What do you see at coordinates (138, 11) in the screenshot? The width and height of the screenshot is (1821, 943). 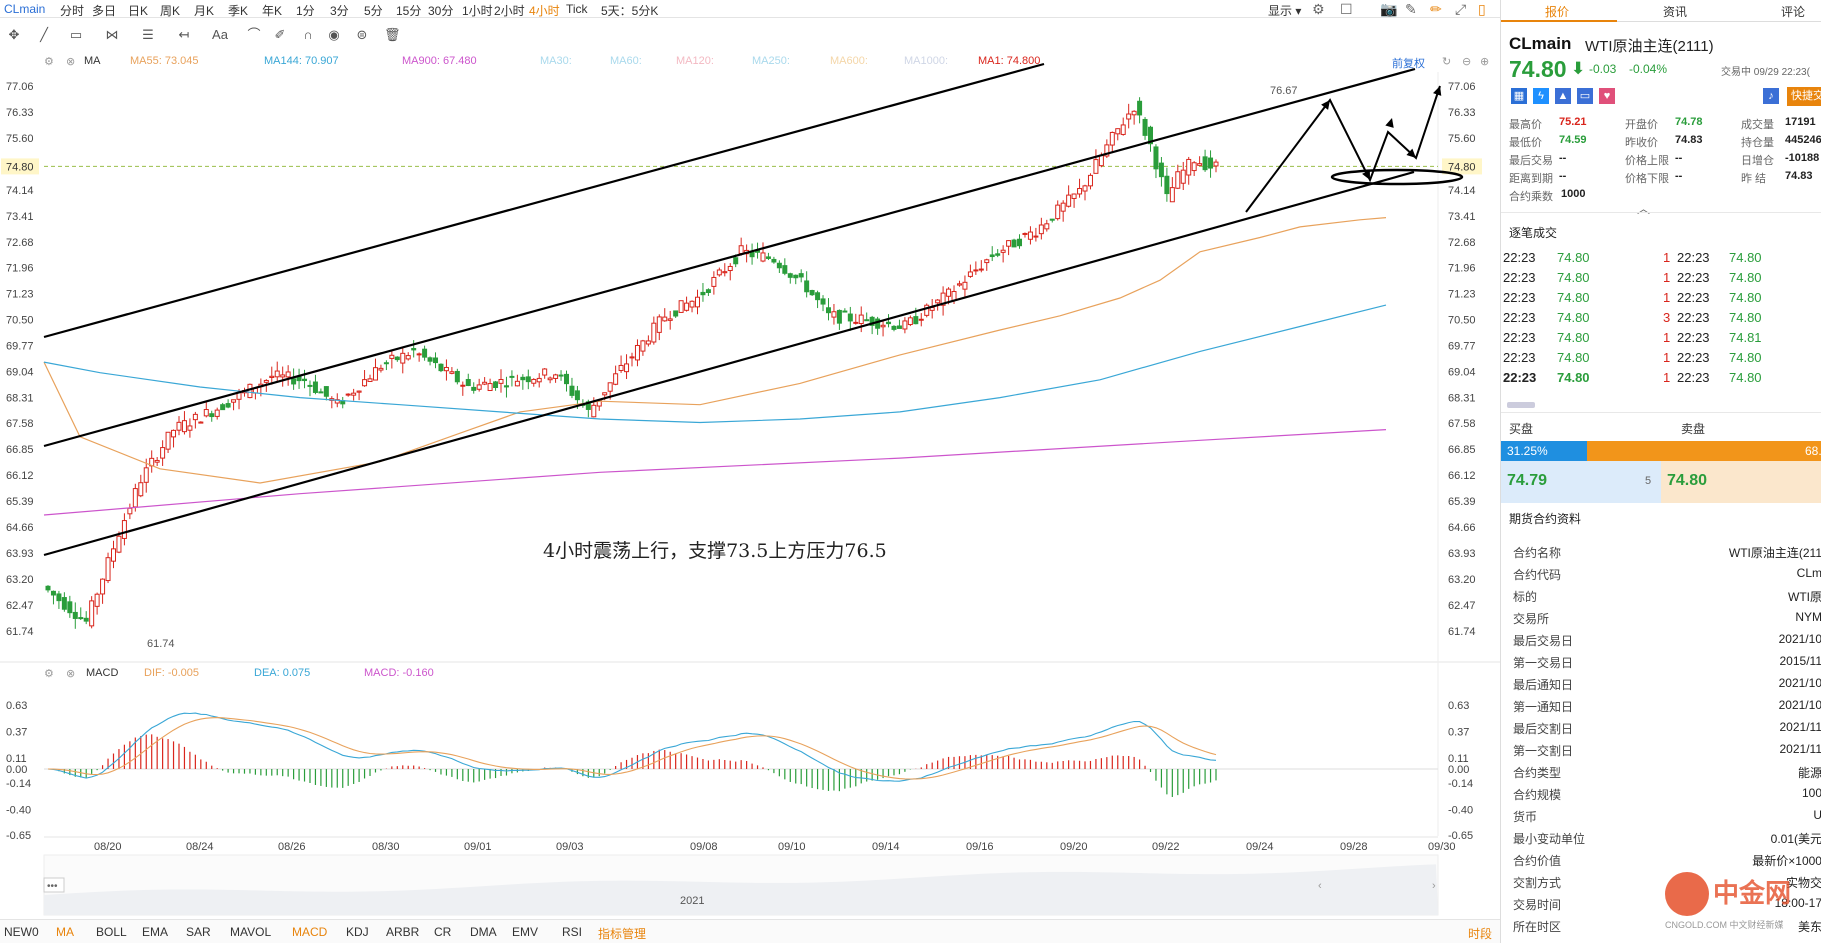 I see `timeframe-2: 日K` at bounding box center [138, 11].